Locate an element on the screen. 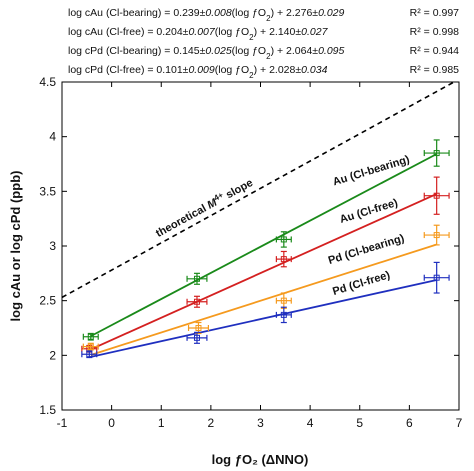 The height and width of the screenshot is (471, 474). equation-slope-error: 0.009 is located at coordinates (201, 70).